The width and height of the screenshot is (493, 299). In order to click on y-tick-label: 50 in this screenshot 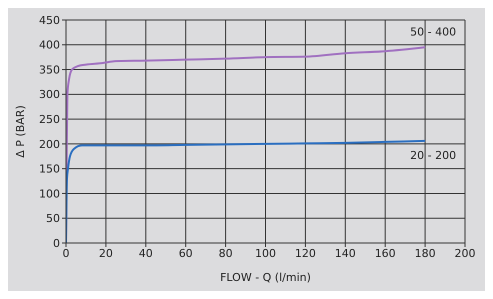, I will do `click(53, 219)`.